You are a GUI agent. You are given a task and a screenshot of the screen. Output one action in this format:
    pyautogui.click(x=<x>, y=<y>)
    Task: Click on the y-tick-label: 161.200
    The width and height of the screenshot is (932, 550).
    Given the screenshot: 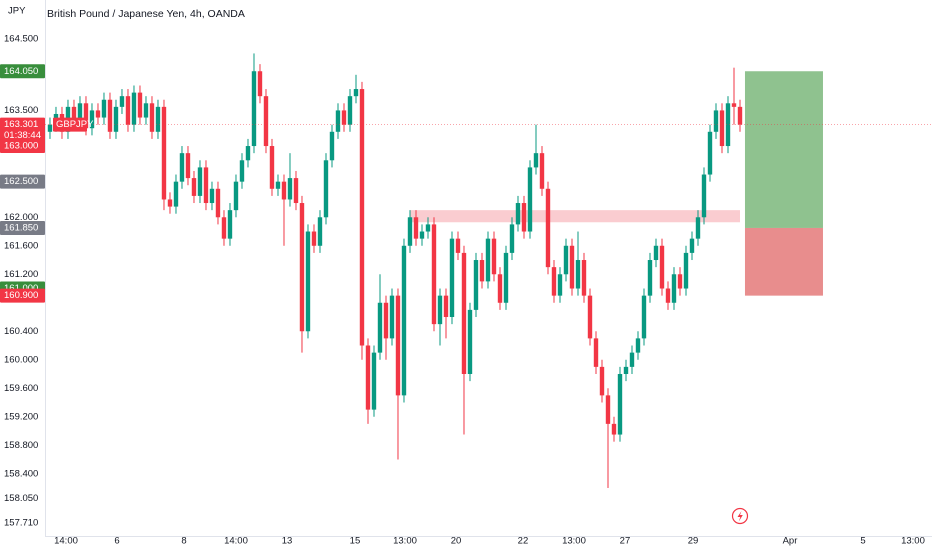 What is the action you would take?
    pyautogui.click(x=21, y=274)
    